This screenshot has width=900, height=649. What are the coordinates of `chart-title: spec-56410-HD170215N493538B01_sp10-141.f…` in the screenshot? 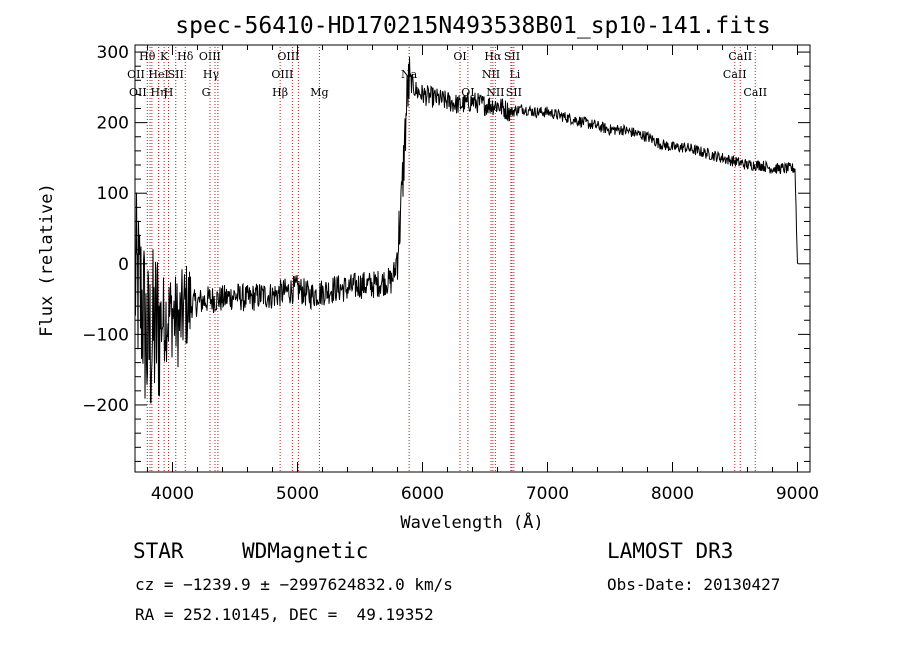 It's located at (472, 26).